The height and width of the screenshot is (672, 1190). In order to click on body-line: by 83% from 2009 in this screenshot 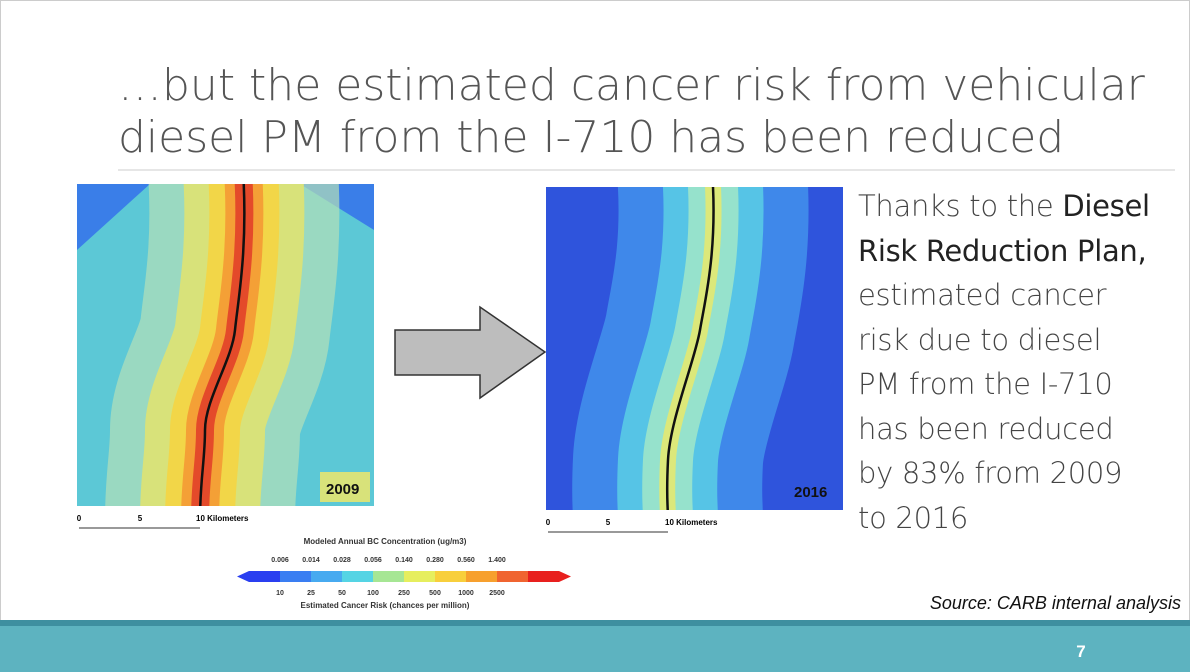, I will do `click(1004, 473)`.